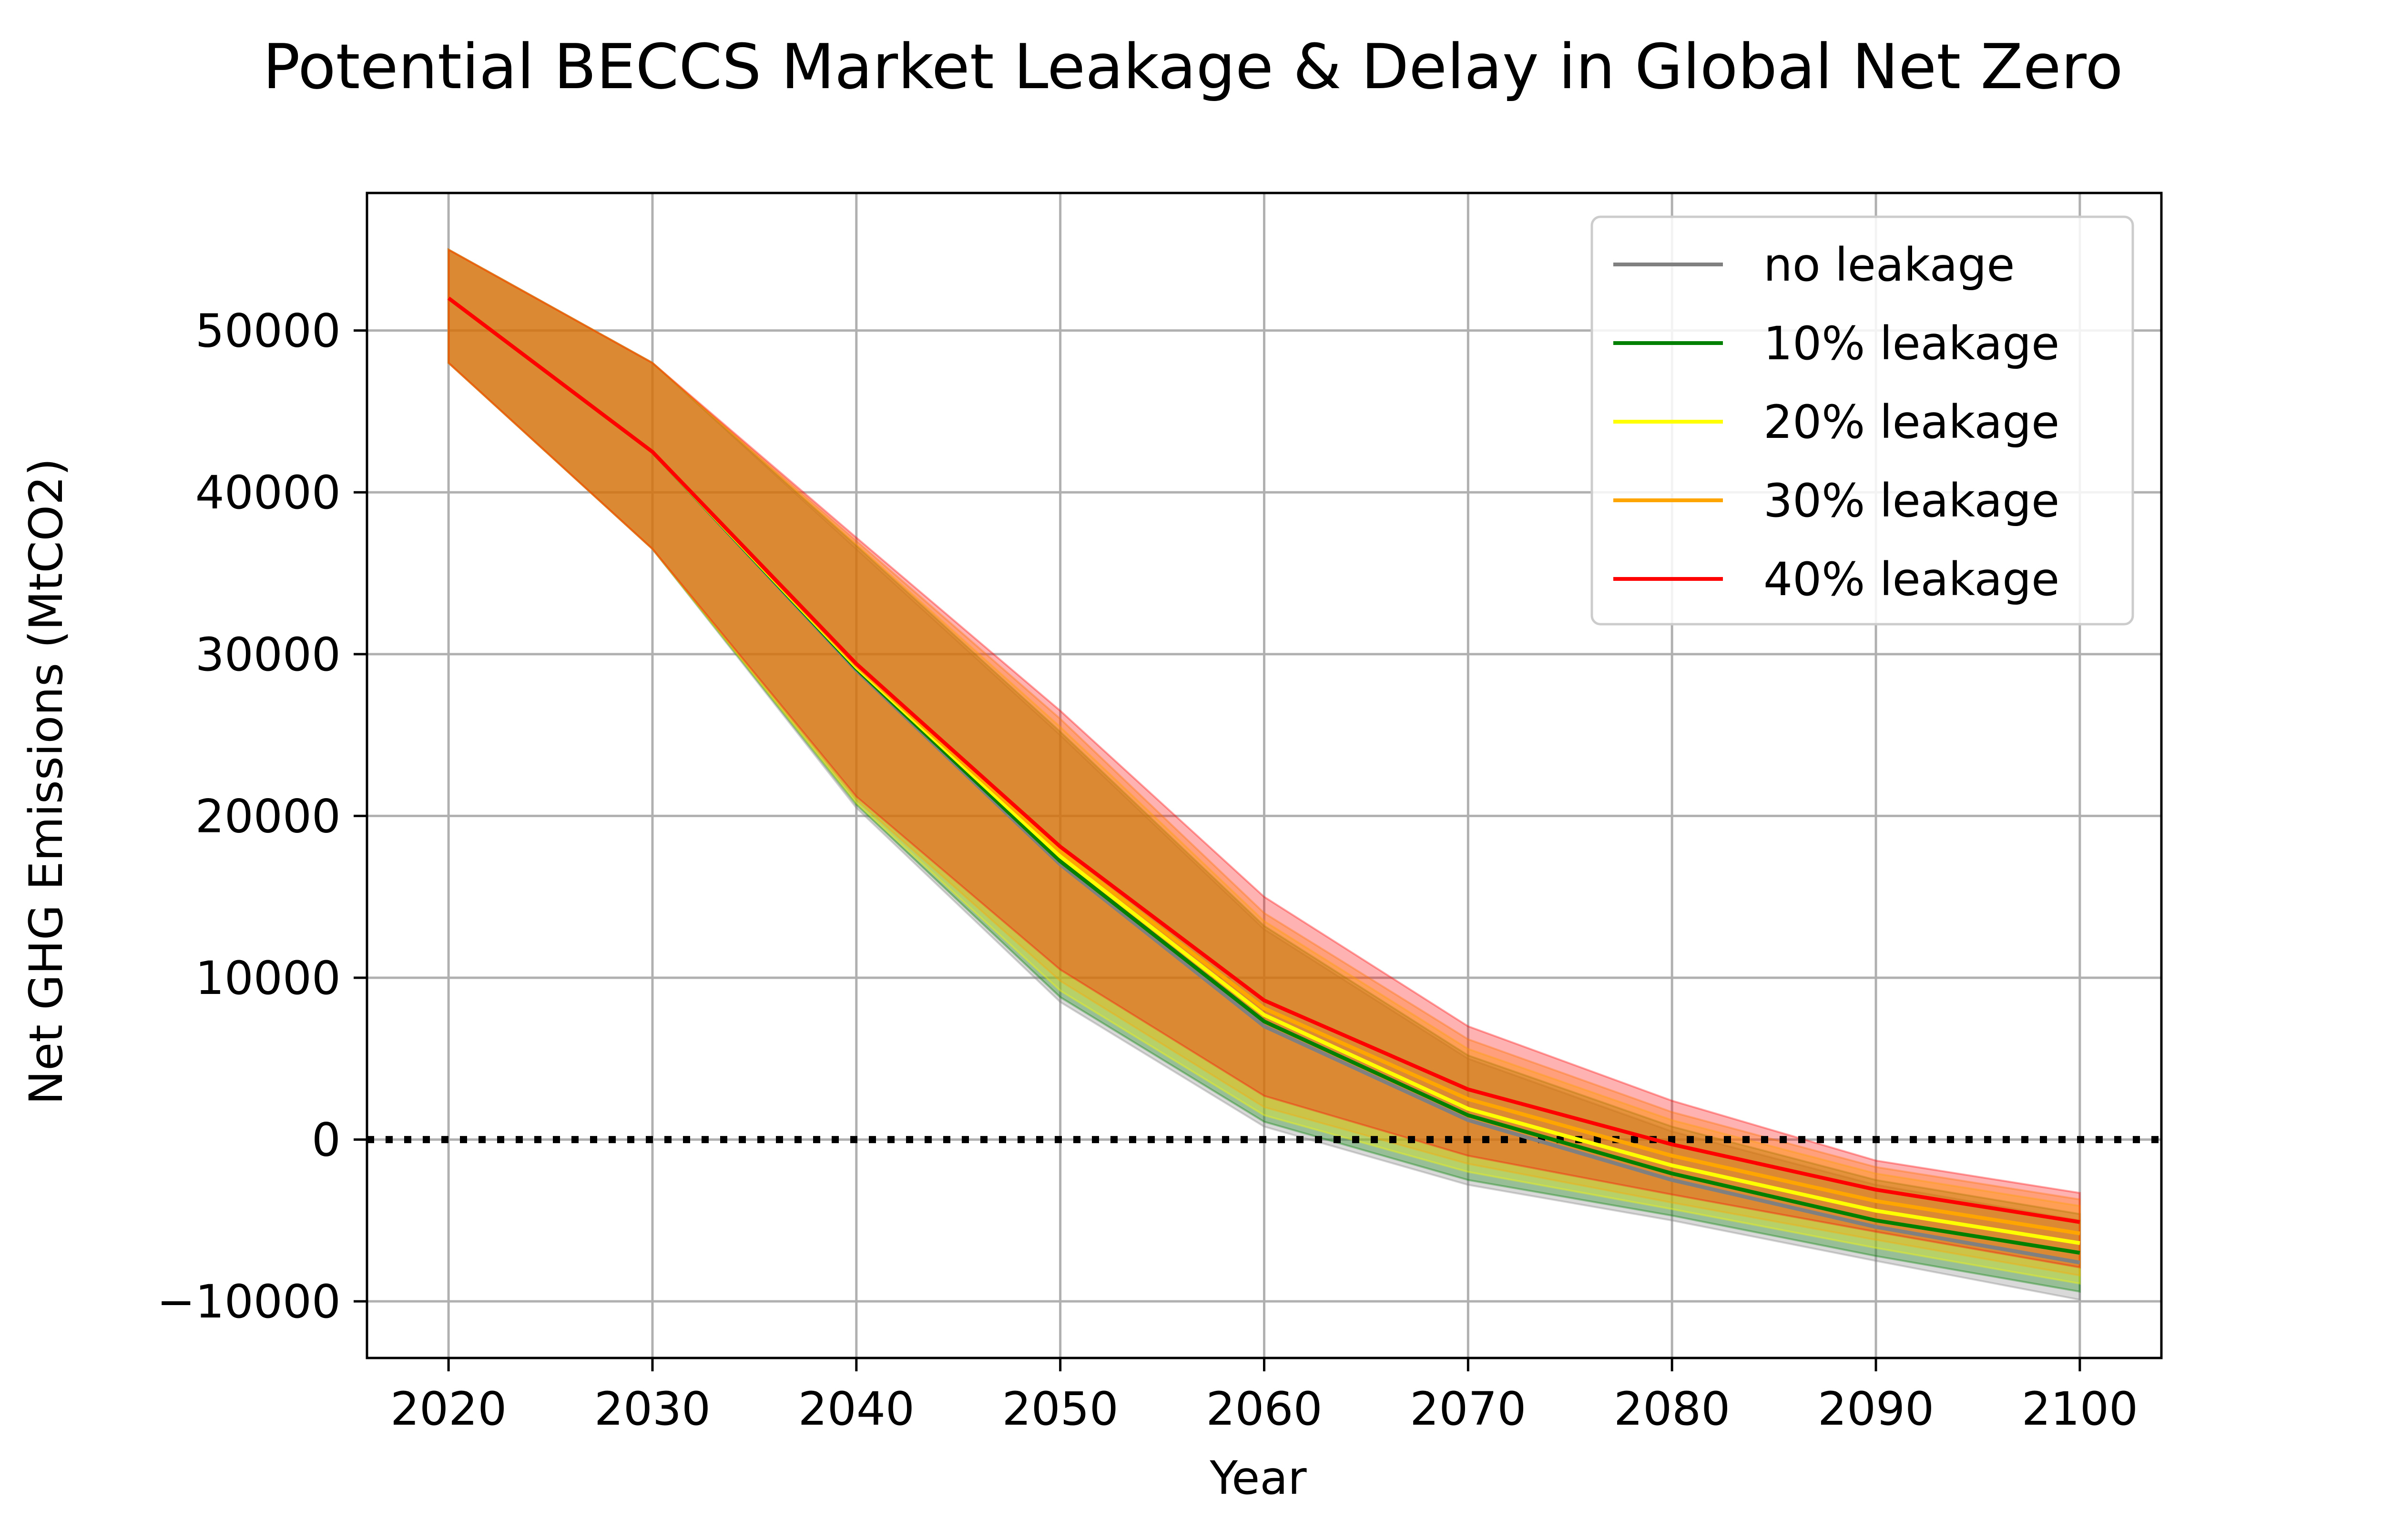 This screenshot has height=1540, width=2383. Describe the element at coordinates (1911, 500) in the screenshot. I see `legend-label: 30% leakage` at that location.